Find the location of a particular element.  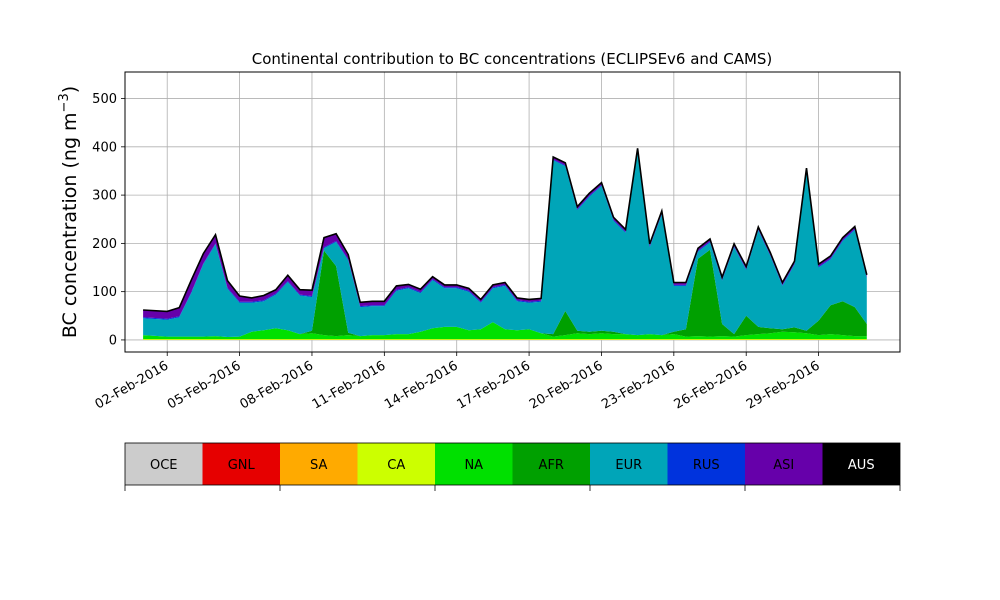

legend-swatch-ca is located at coordinates (396, 464).